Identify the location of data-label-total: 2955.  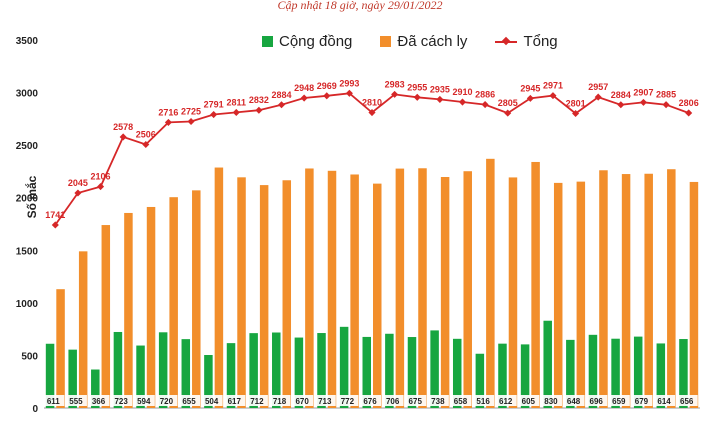
(417, 87).